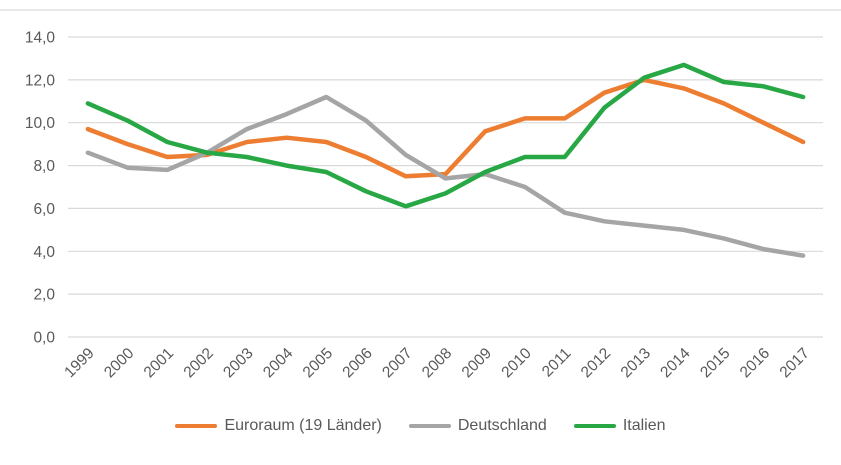 Image resolution: width=841 pixels, height=465 pixels. I want to click on legend-label: Euroraum (19 Länder), so click(303, 425).